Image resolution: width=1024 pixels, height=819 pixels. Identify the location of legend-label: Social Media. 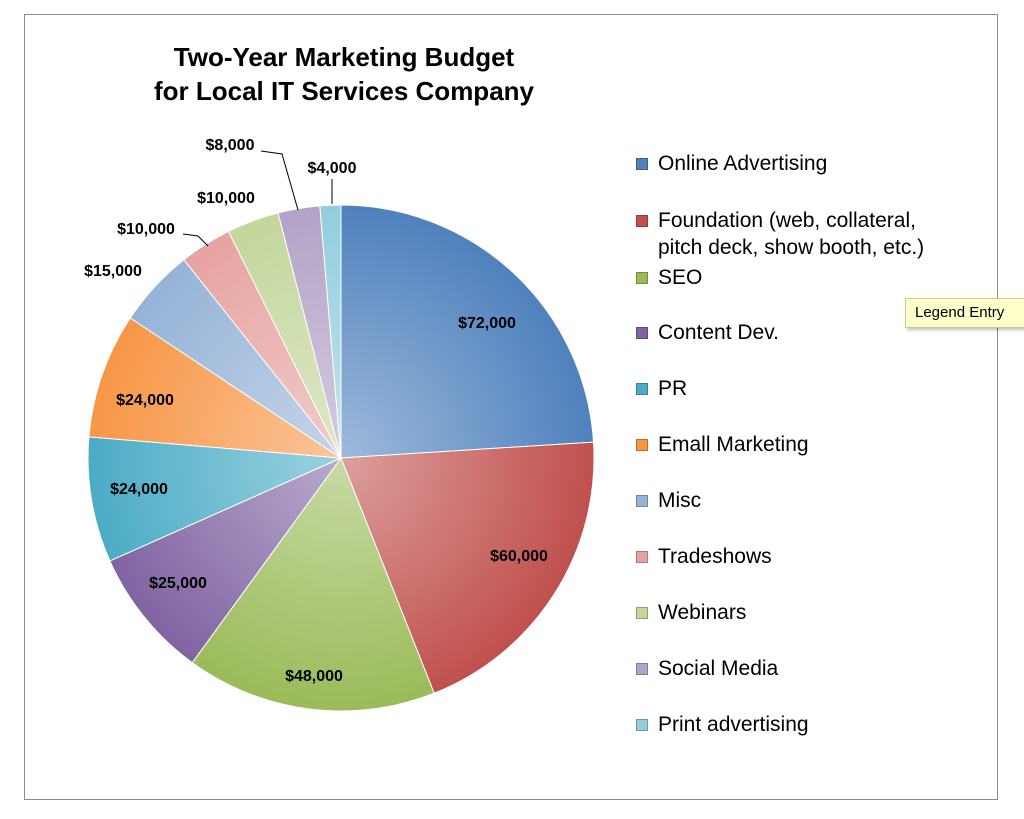
(718, 668).